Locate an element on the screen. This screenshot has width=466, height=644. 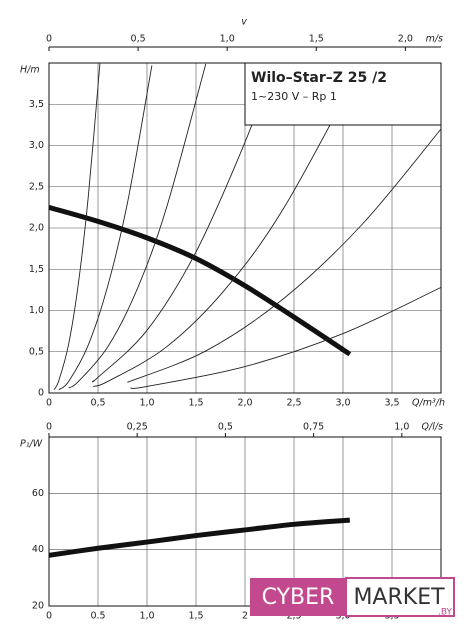
watermark-text: MARKET is located at coordinates (399, 597).